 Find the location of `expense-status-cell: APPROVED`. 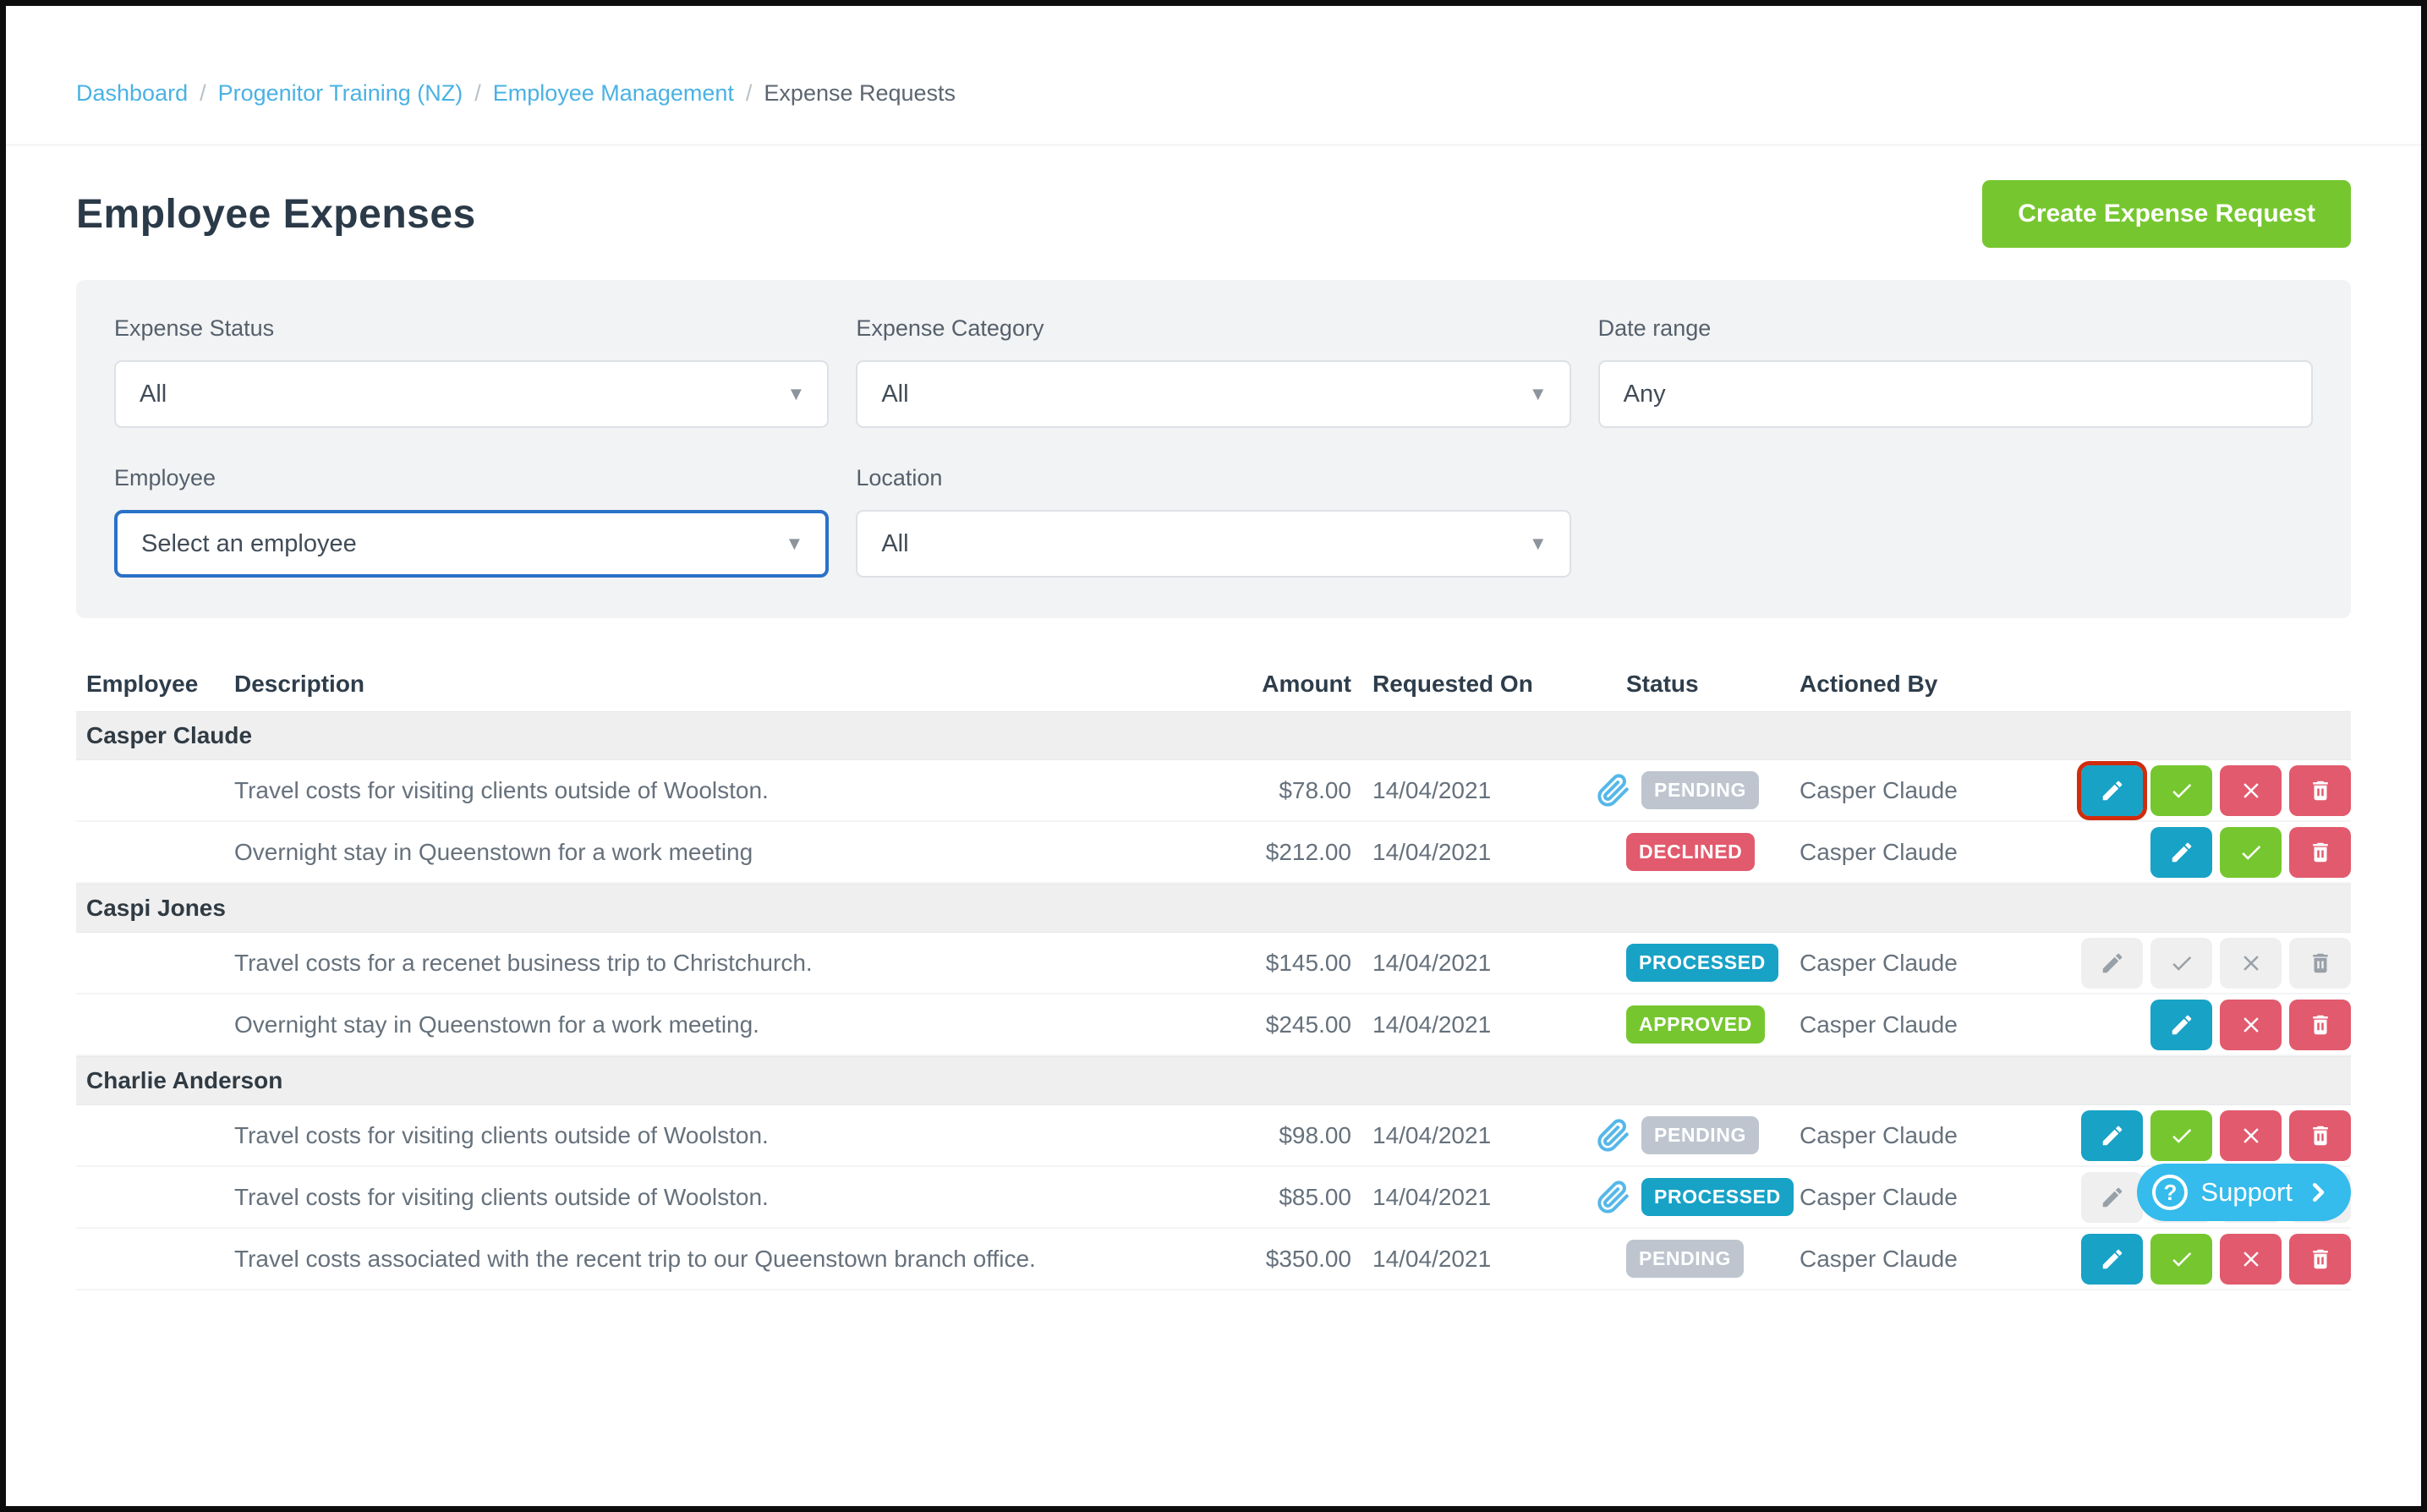

expense-status-cell: APPROVED is located at coordinates (1698, 1024).